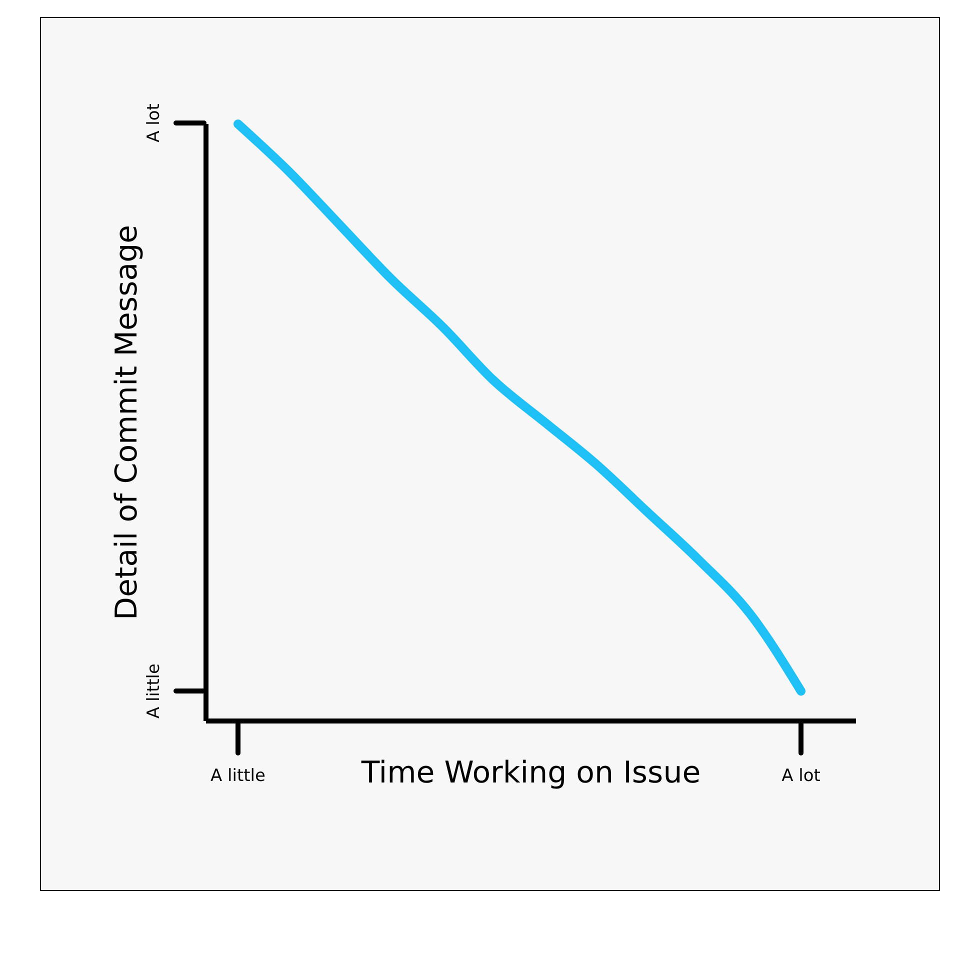 The height and width of the screenshot is (960, 960). Describe the element at coordinates (154, 122) in the screenshot. I see `text: A lot` at that location.